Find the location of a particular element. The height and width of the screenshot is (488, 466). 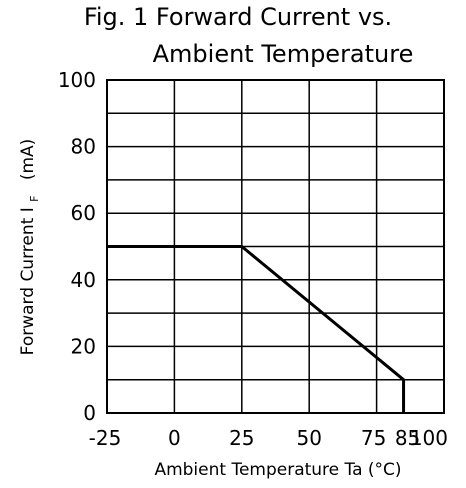

x-axis-label: Ambient Temperature Ta (°C) is located at coordinates (277, 470).